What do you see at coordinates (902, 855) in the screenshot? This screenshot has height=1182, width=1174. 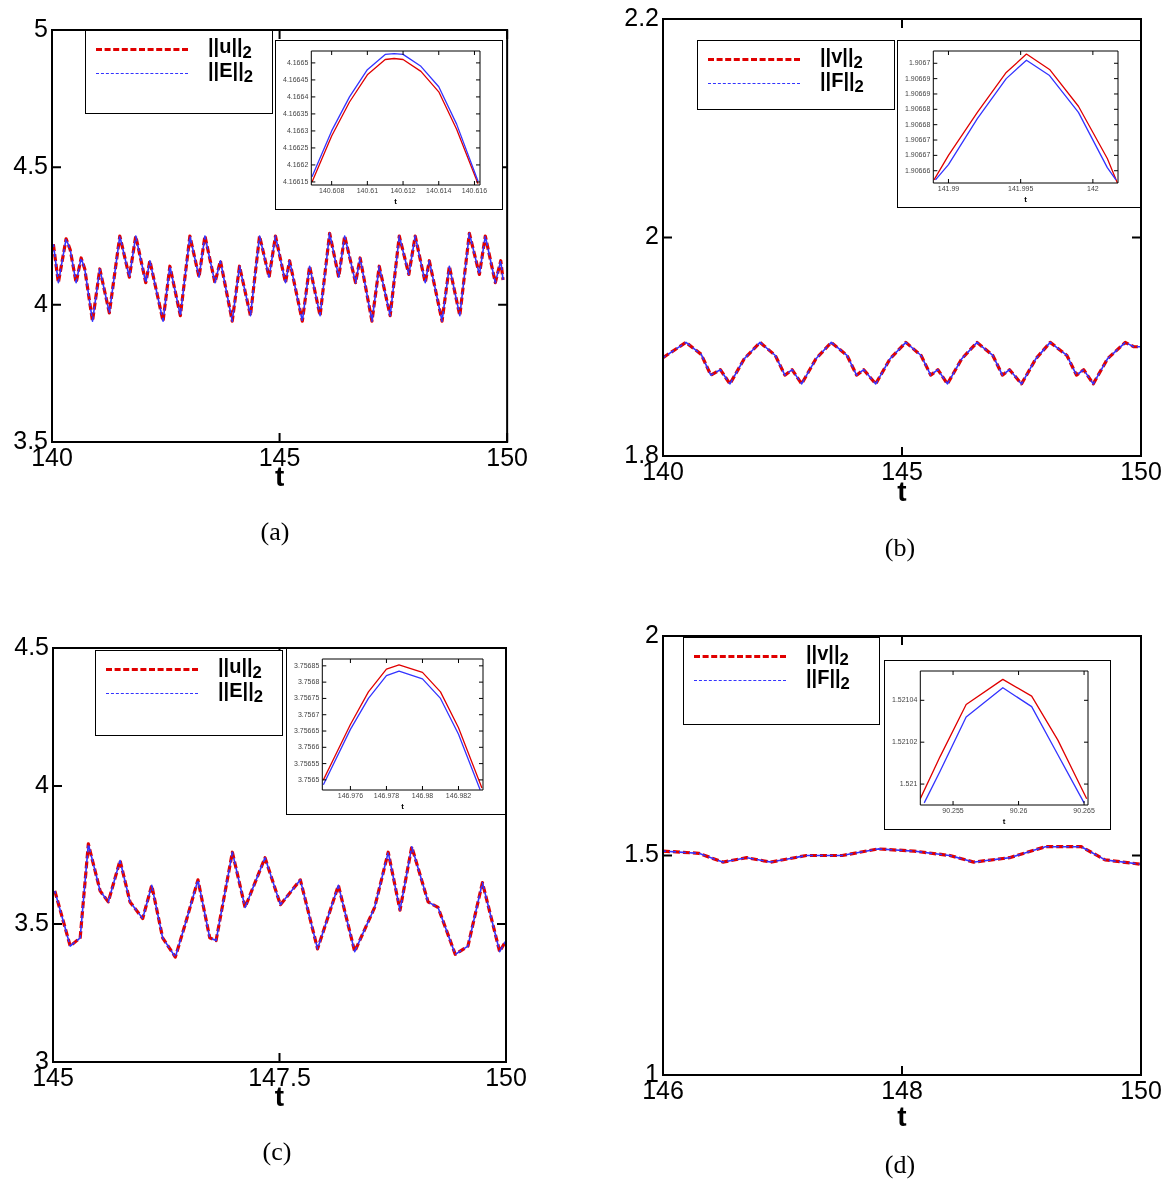 I see `line-series` at bounding box center [902, 855].